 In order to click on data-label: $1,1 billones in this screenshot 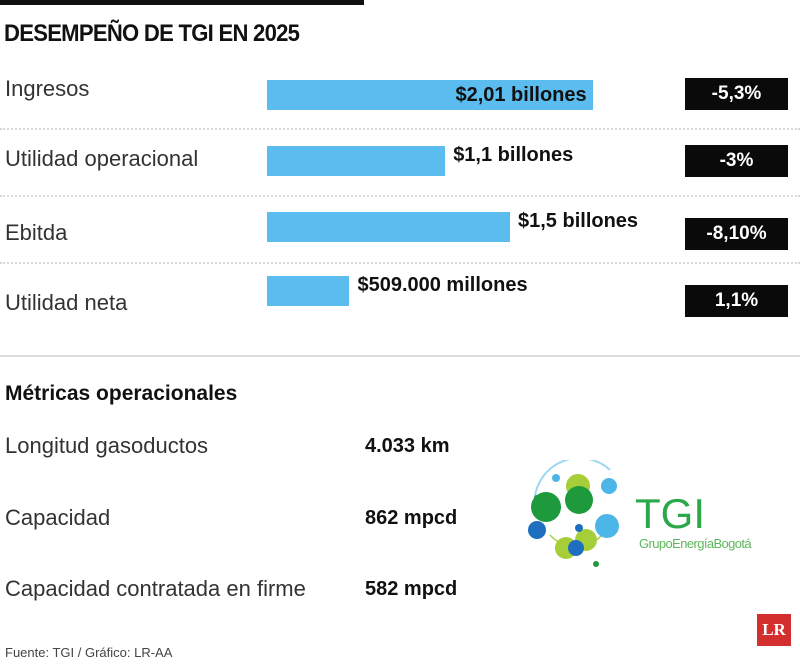, I will do `click(513, 155)`.